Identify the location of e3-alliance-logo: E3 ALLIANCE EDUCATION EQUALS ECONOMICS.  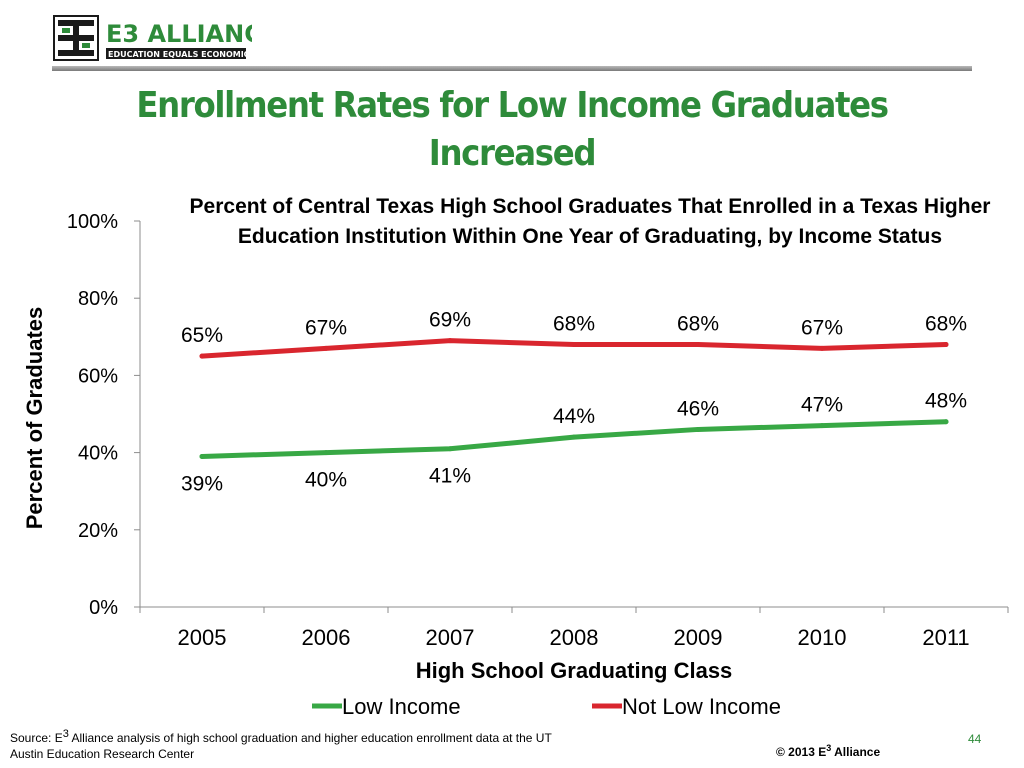
(165, 40).